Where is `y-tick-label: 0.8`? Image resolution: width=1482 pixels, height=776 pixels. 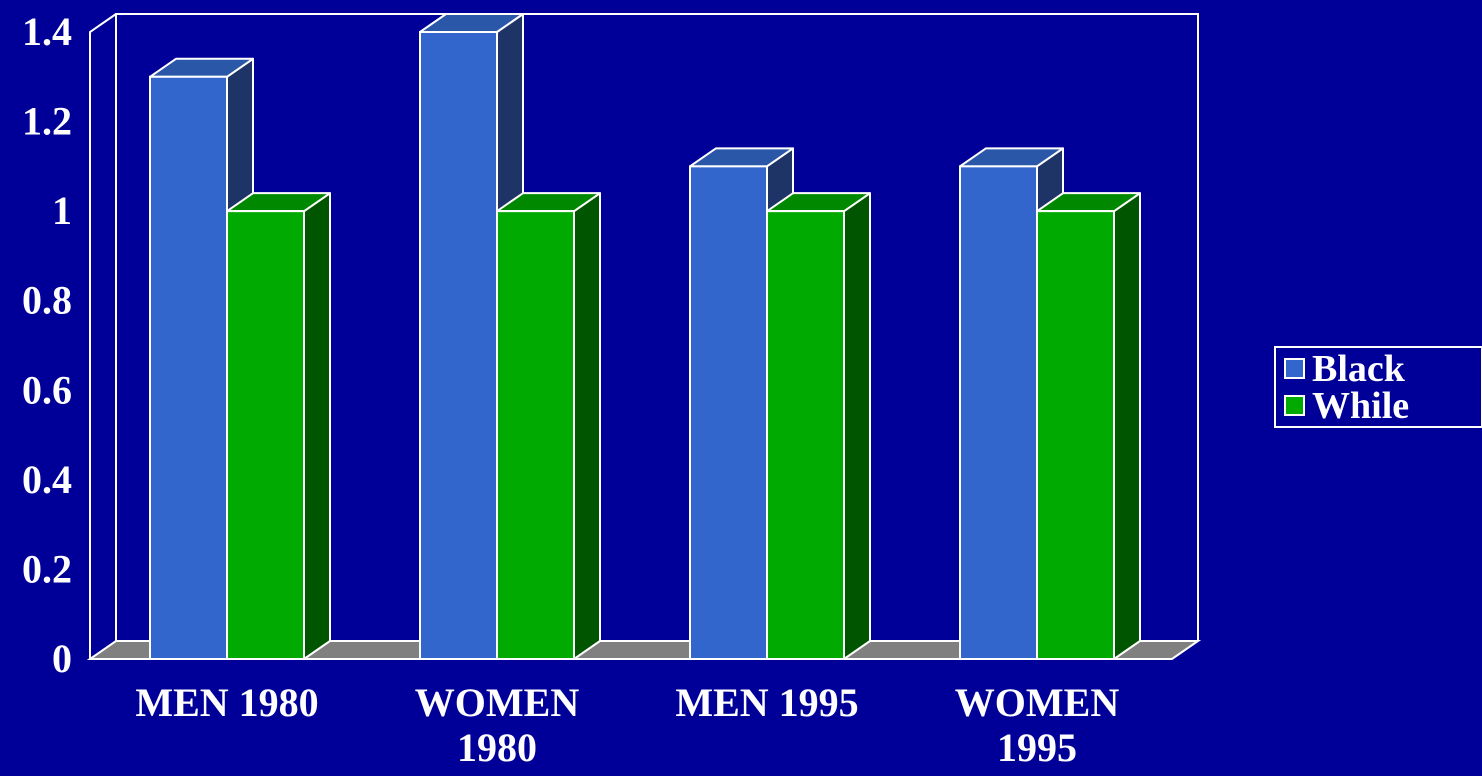
y-tick-label: 0.8 is located at coordinates (47, 300).